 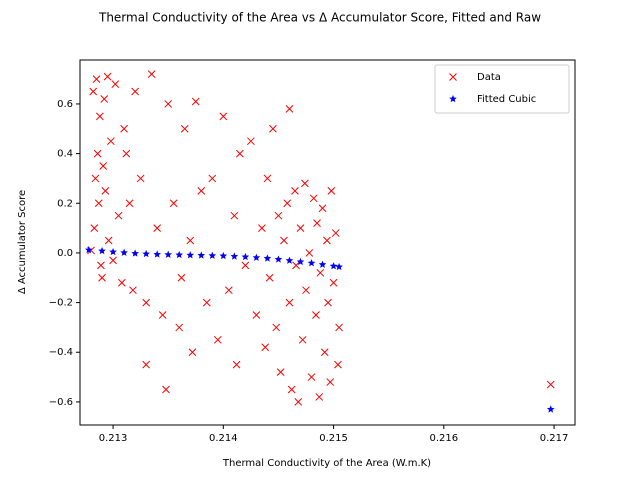 I want to click on x-axis-label: Thermal Conductivity of the Area (W.m.K), so click(x=326, y=463).